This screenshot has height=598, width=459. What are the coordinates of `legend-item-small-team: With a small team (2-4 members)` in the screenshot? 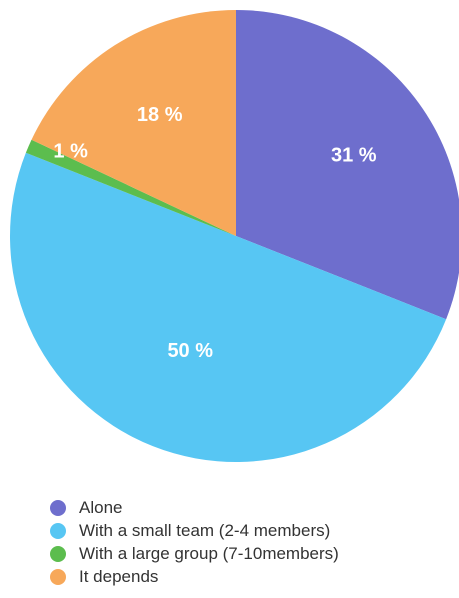 It's located at (250, 530).